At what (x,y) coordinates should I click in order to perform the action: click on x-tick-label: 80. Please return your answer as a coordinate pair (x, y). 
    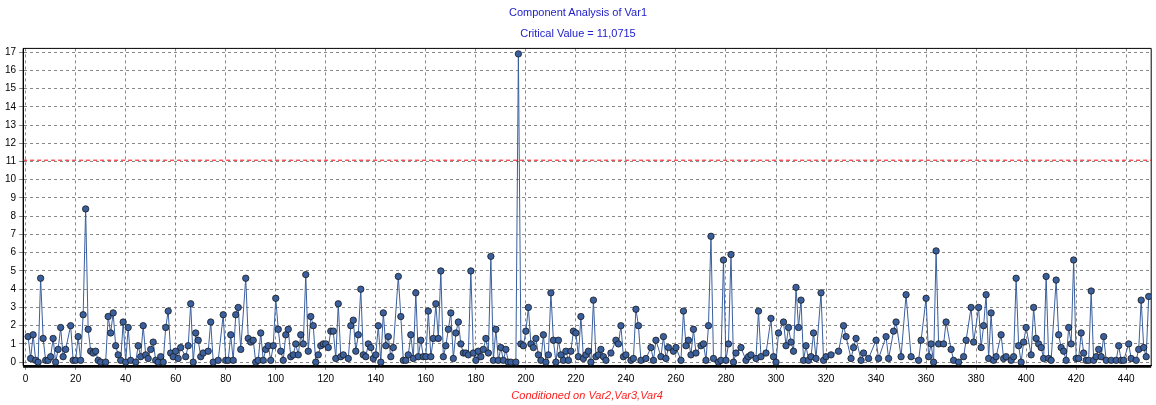
    Looking at the image, I should click on (226, 378).